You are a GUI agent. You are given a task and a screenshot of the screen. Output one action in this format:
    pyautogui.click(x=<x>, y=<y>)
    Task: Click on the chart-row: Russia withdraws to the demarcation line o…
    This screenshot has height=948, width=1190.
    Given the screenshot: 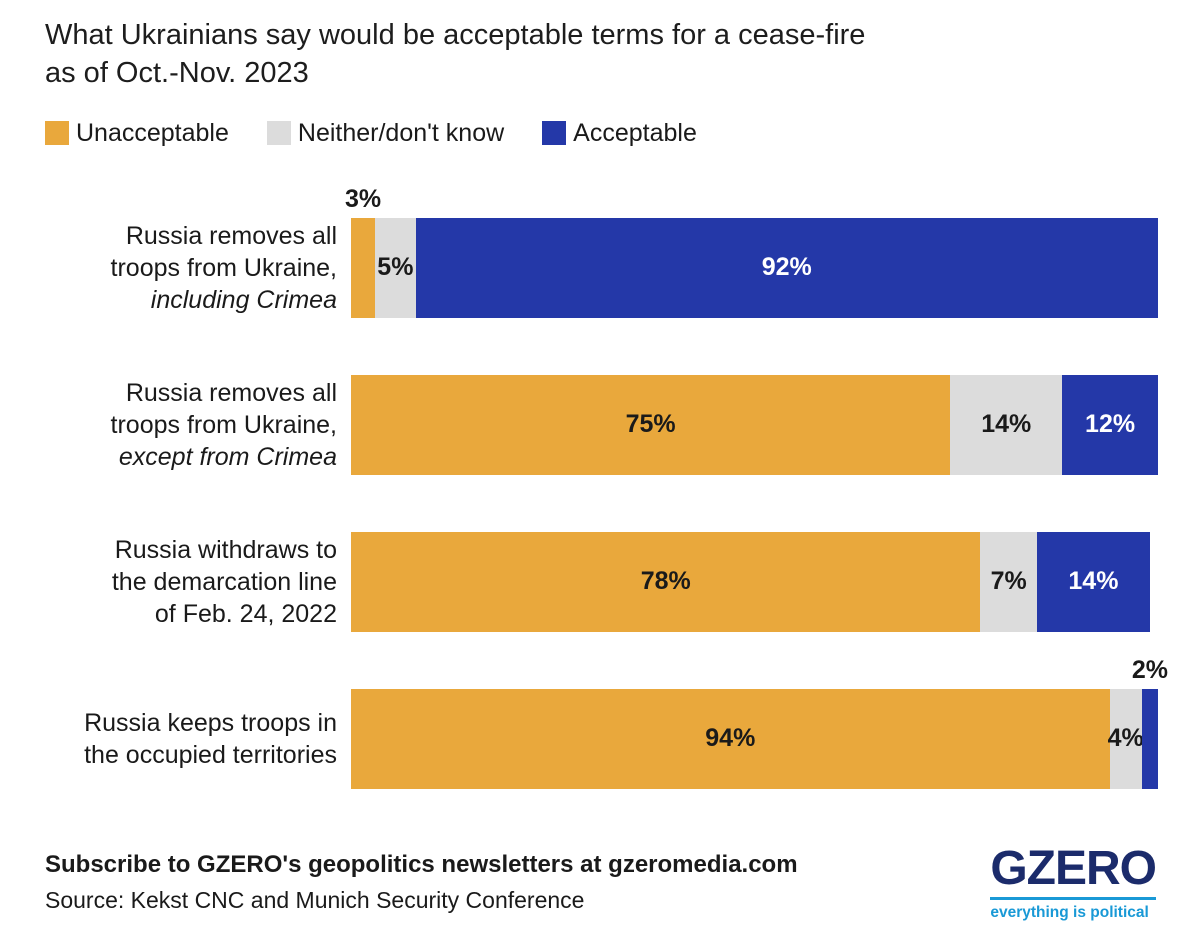 What is the action you would take?
    pyautogui.click(x=601, y=581)
    